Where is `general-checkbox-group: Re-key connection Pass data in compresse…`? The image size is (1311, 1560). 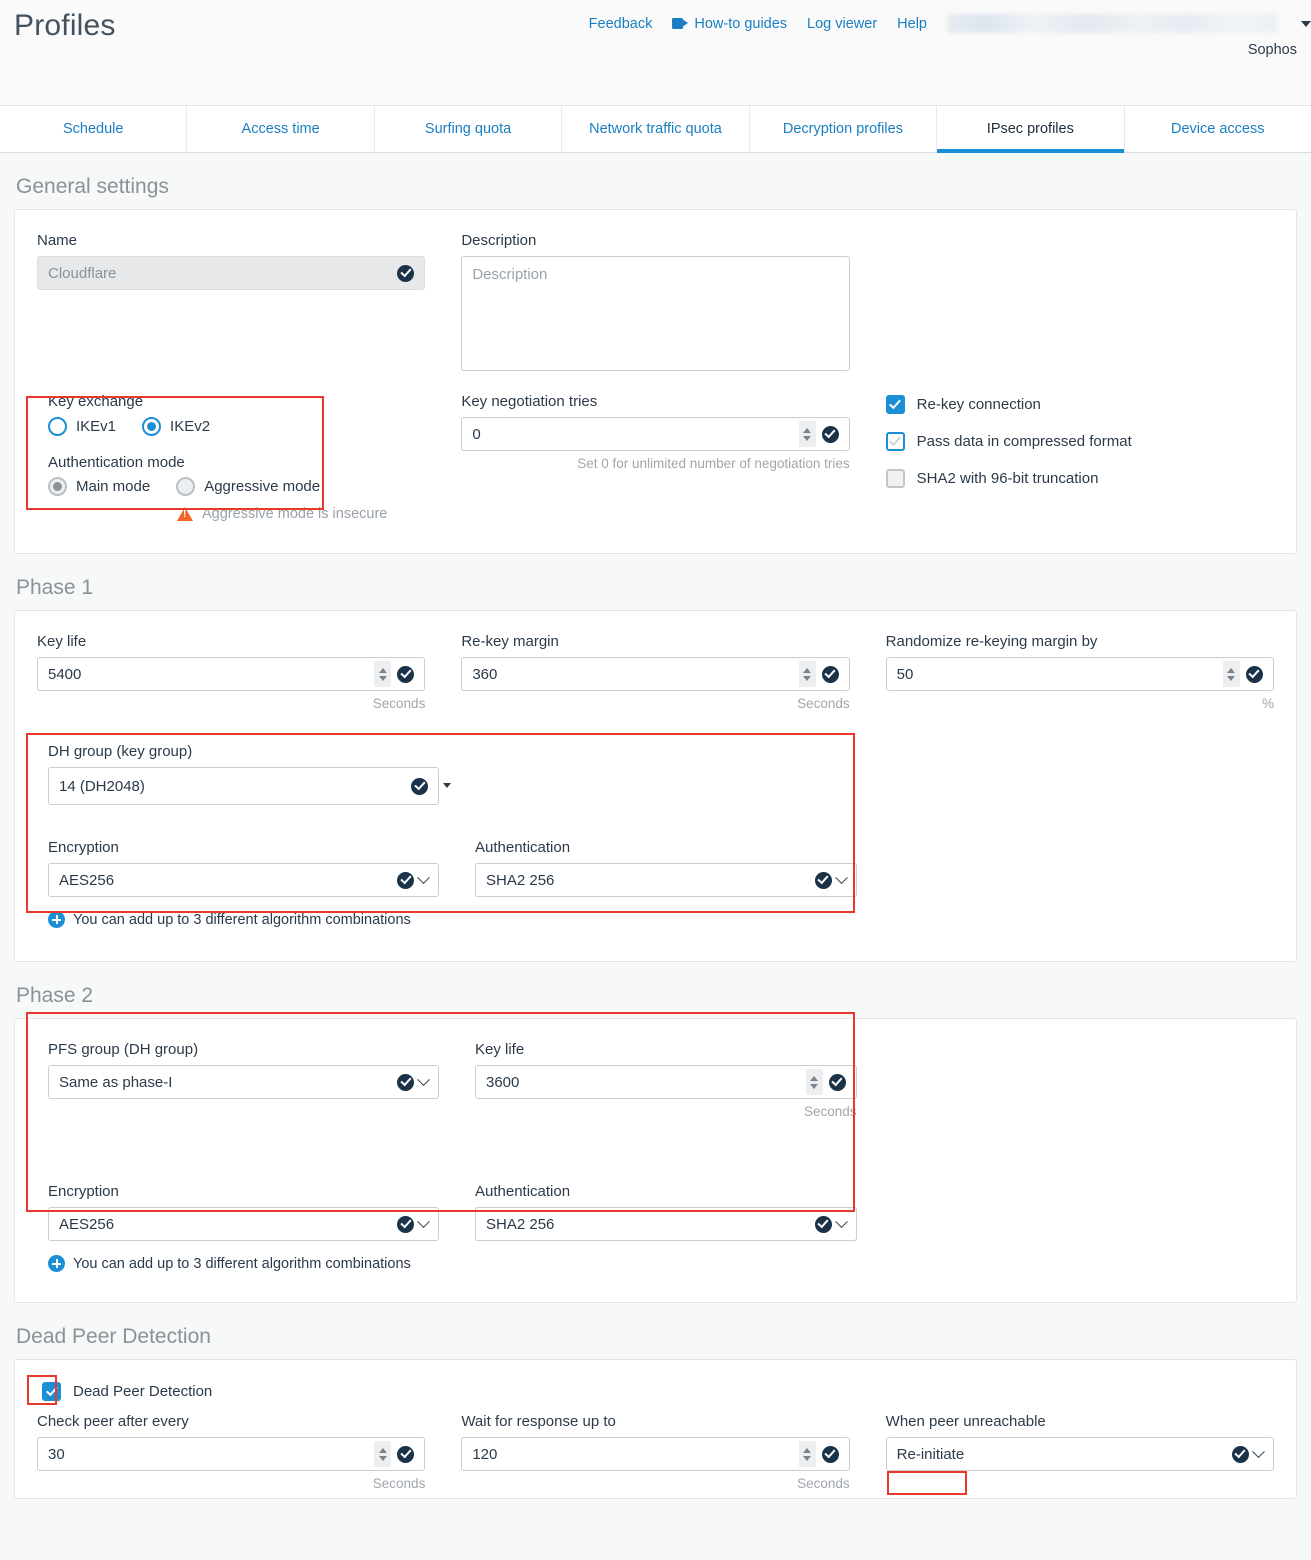
general-checkbox-group: Re-key connection Pass data in compresse… is located at coordinates (1079, 457).